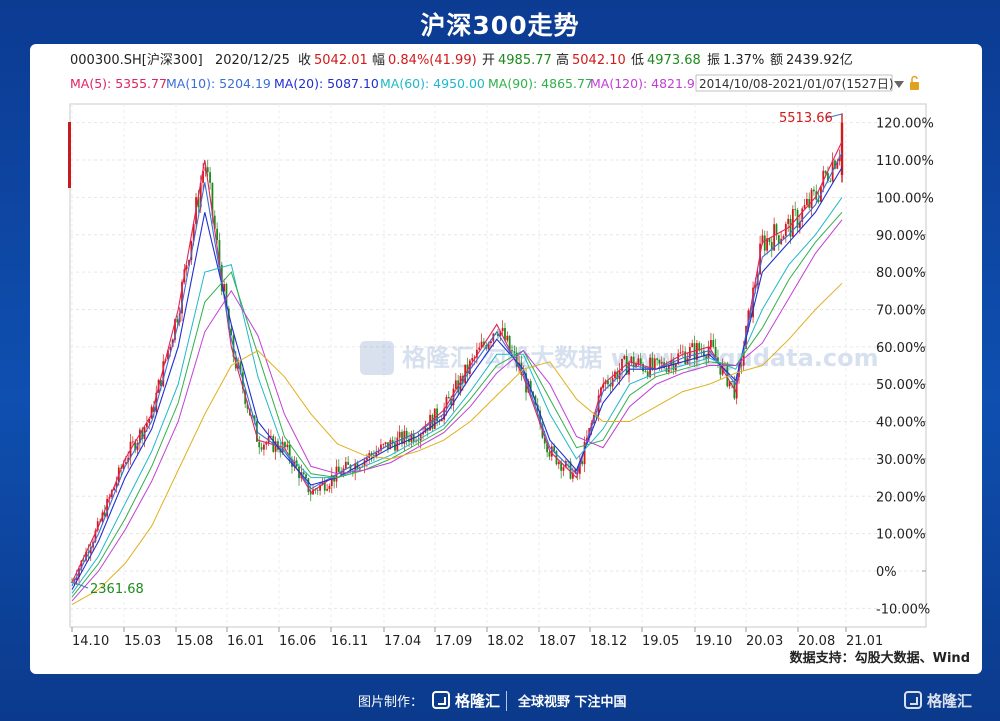 The width and height of the screenshot is (1000, 721). I want to click on y-tick-label: 120.00%, so click(905, 124).